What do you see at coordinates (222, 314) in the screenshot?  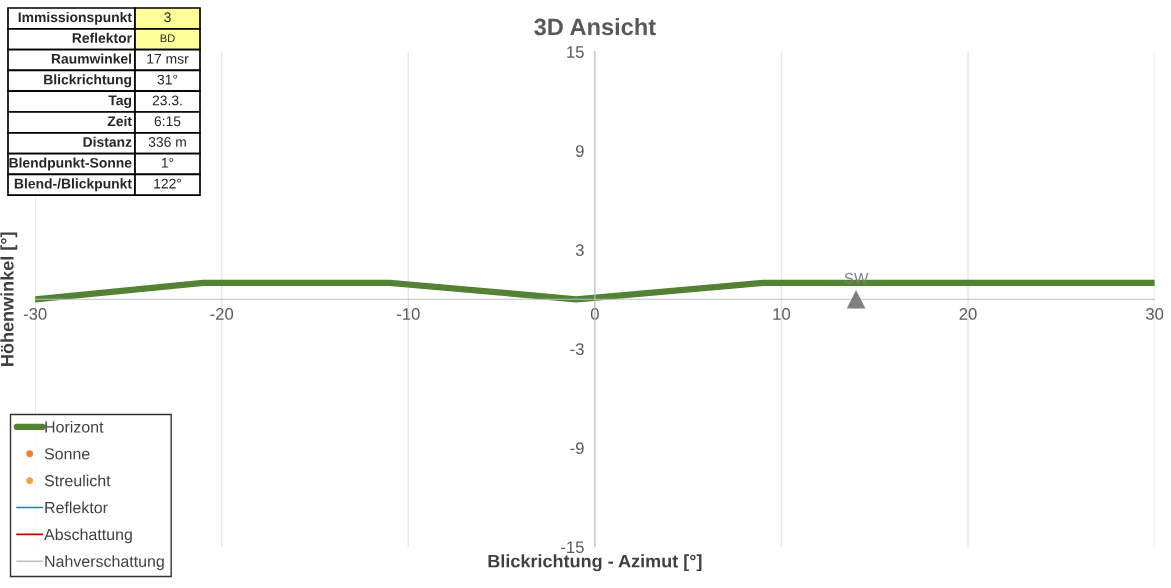 I see `x-tick-label: -20` at bounding box center [222, 314].